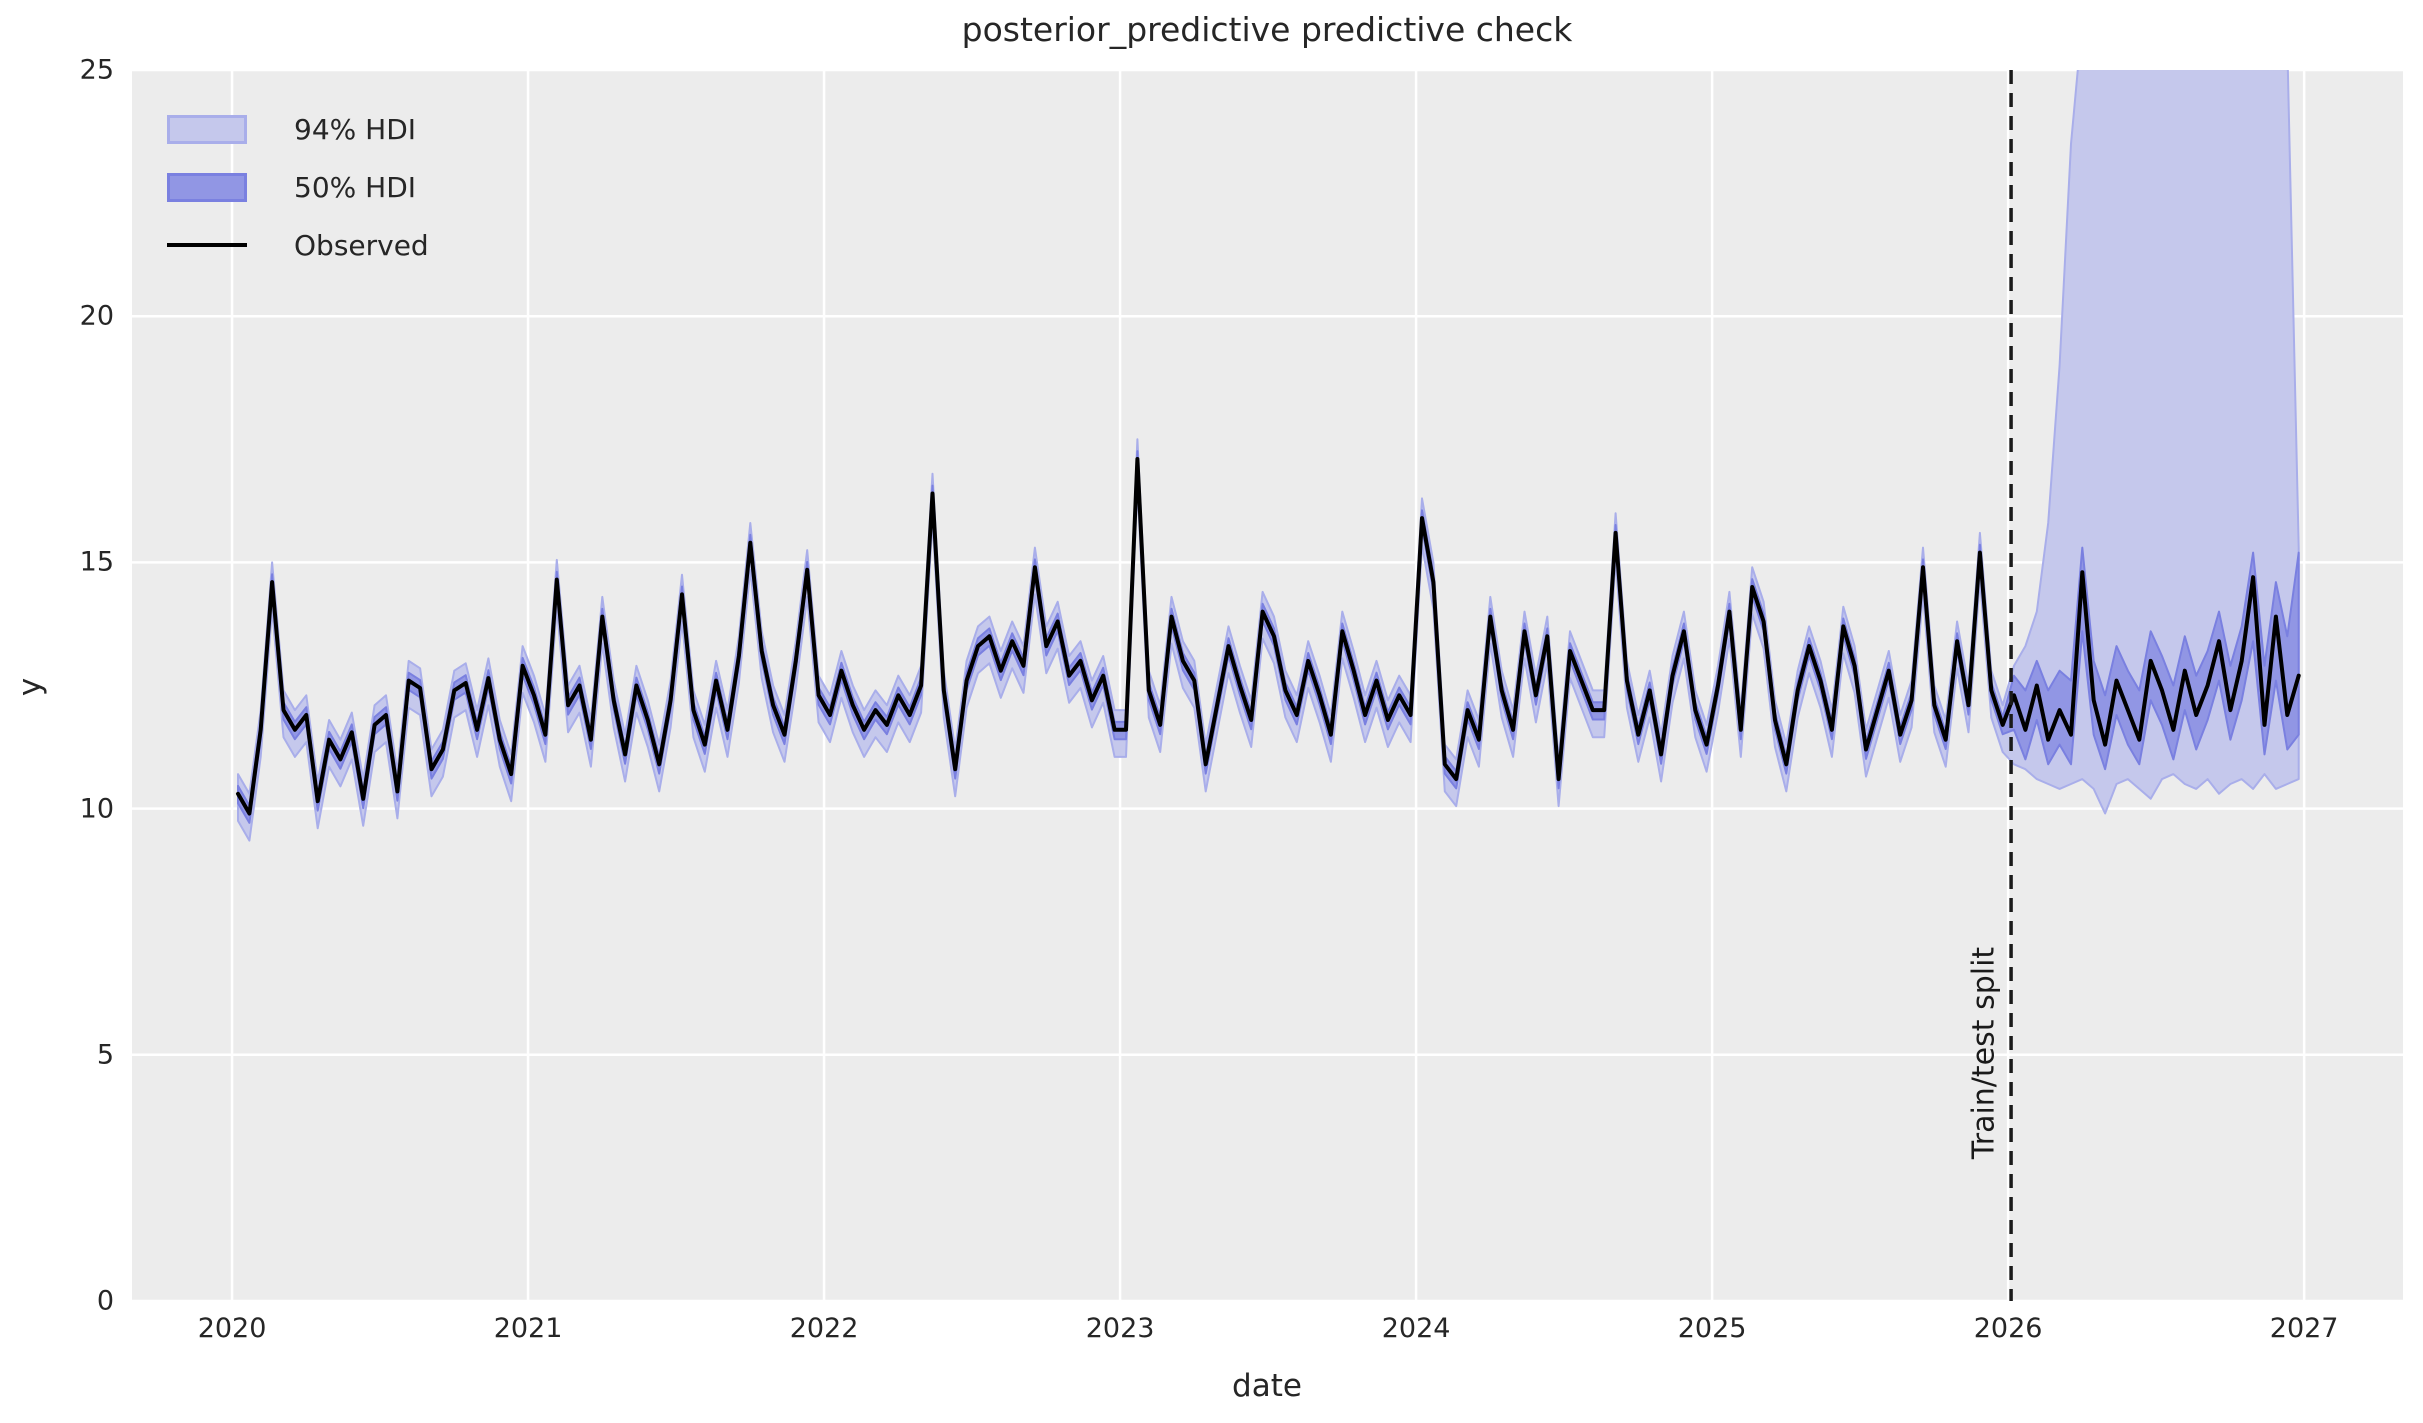  What do you see at coordinates (96, 70) in the screenshot?
I see `y-tick-label: 25` at bounding box center [96, 70].